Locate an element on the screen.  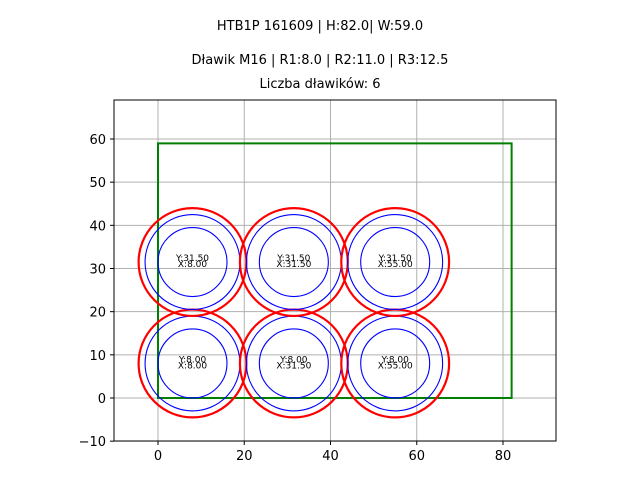
cable-gland: Y:8.00X:55.00 is located at coordinates (395, 363).